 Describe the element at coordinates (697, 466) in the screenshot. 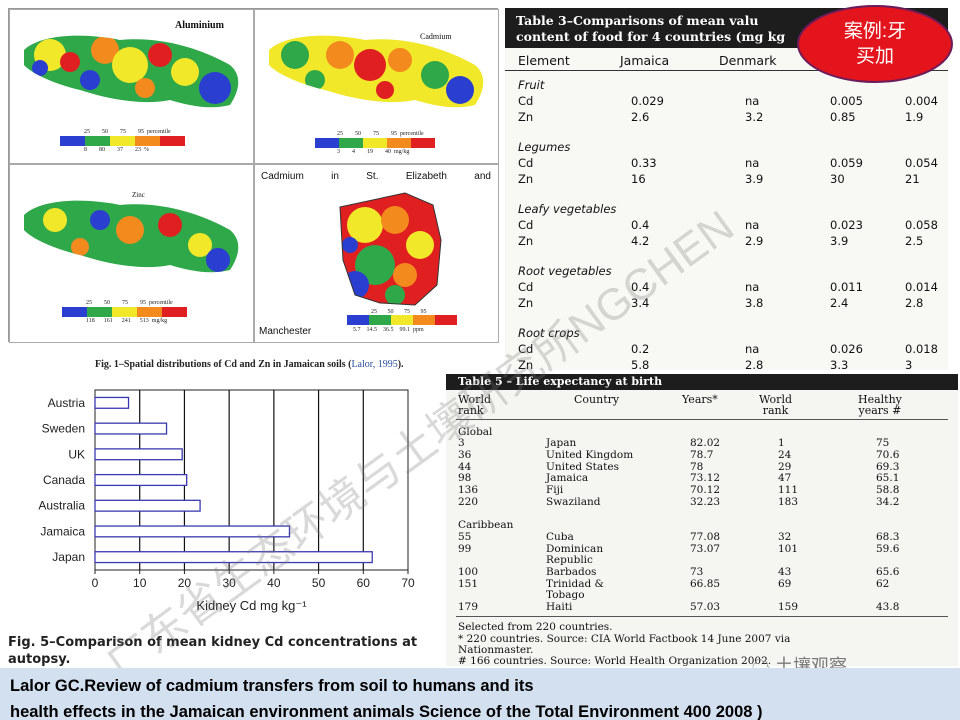

I see `table5-global-cell: 78` at that location.